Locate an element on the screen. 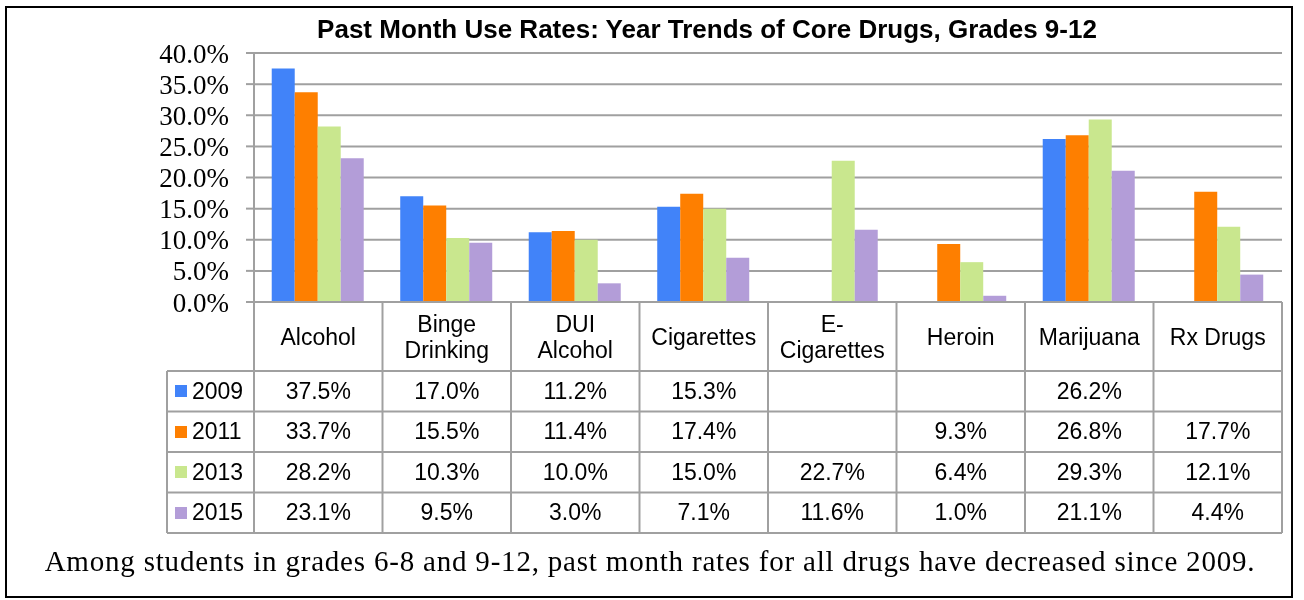 The image size is (1304, 600). data-label: 11.6% is located at coordinates (832, 513).